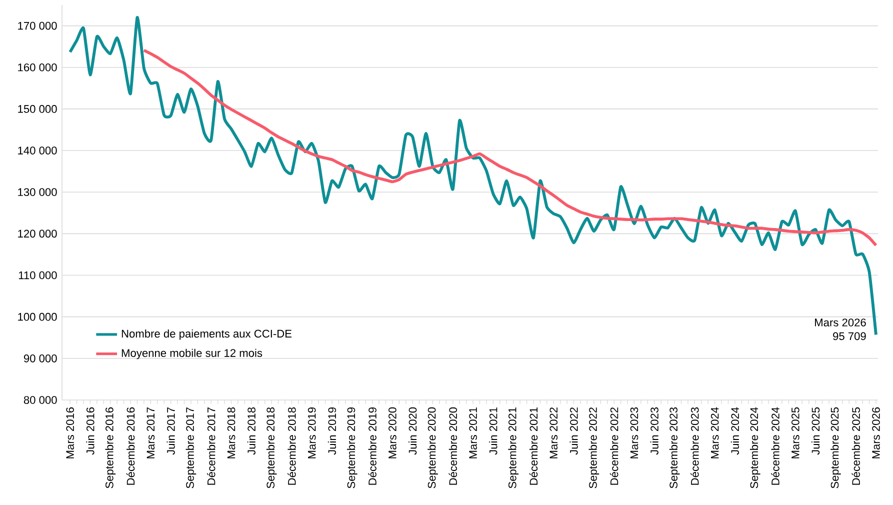  I want to click on y-tick-label: 120 000, so click(37, 234).